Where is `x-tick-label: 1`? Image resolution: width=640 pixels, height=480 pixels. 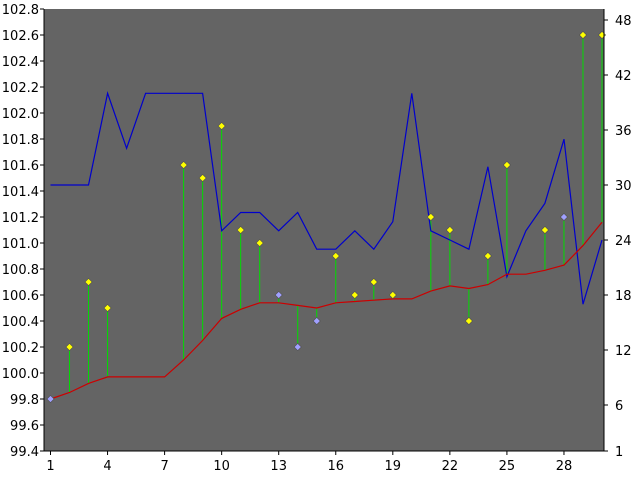 x-tick-label: 1 is located at coordinates (50, 466).